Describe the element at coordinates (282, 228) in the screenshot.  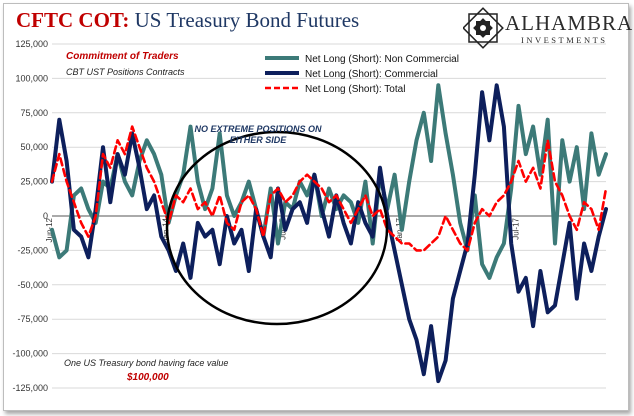
I see `x-tick-label: Jul-15` at that location.